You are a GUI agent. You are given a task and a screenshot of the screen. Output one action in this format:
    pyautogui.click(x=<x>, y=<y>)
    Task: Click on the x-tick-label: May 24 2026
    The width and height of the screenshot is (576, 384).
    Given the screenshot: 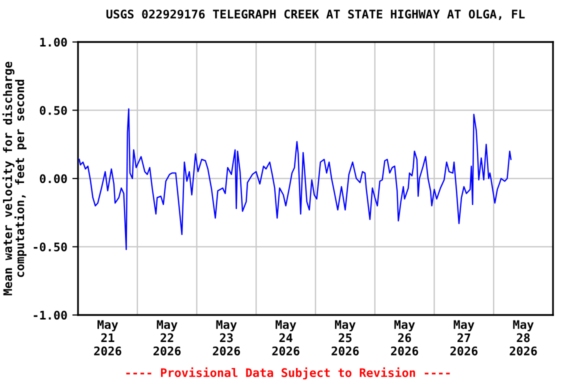 What is the action you would take?
    pyautogui.click(x=286, y=338)
    